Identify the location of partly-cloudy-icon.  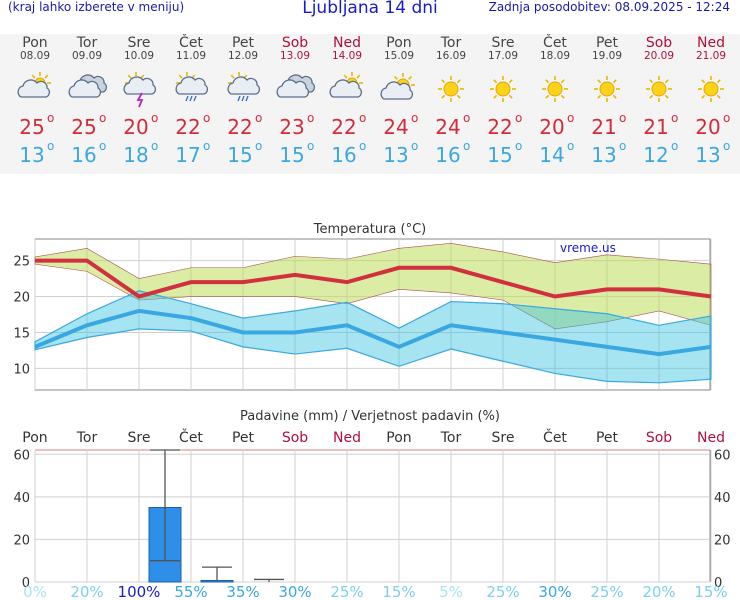
(34, 85).